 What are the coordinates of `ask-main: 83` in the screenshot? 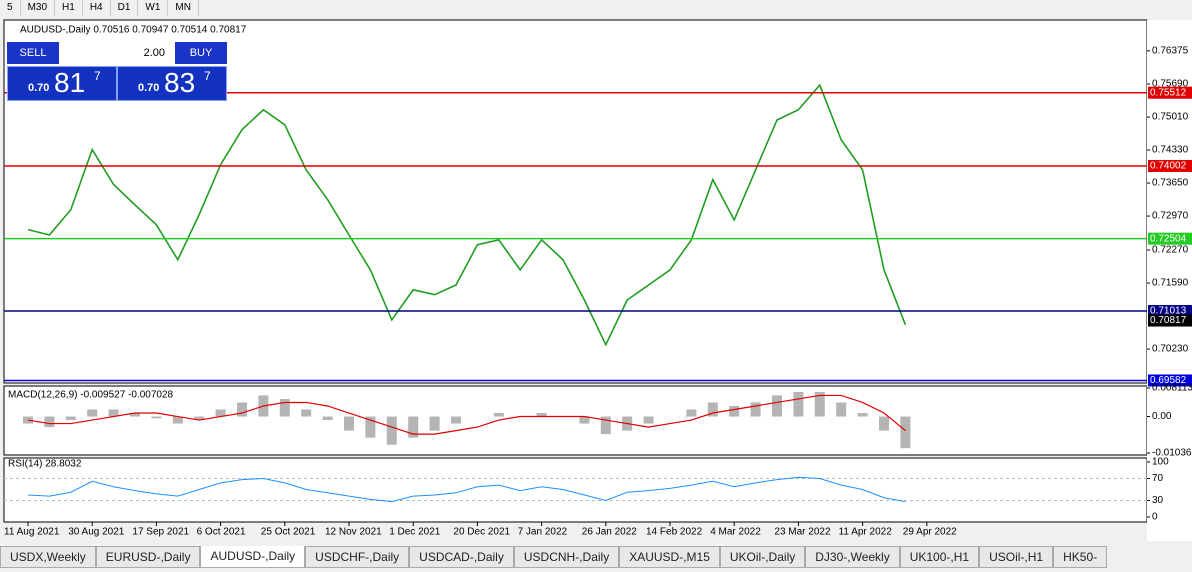 It's located at (180, 82).